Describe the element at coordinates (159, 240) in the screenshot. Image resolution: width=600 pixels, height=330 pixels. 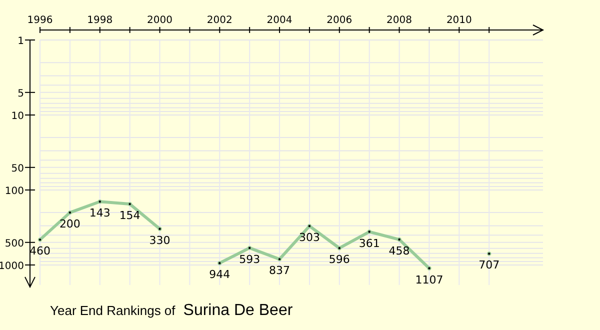
I see `data-label: 330` at that location.